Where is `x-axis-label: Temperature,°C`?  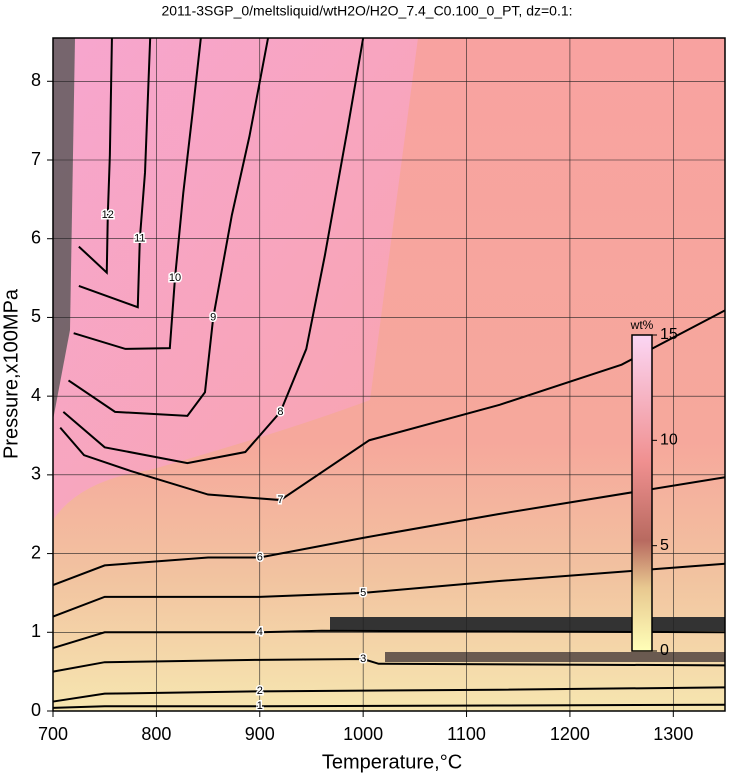 x-axis-label: Temperature,°C is located at coordinates (392, 762).